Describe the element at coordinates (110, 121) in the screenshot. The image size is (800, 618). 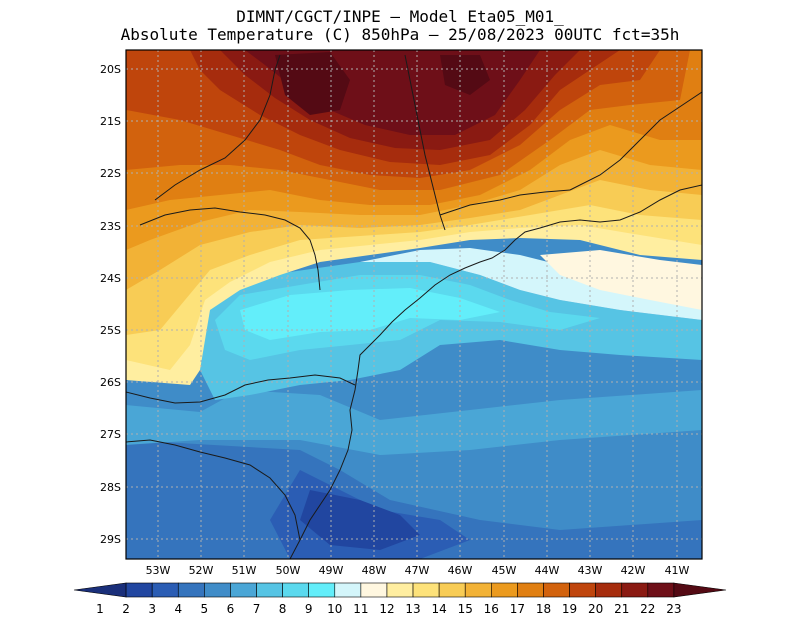
I see `lat-label-21s: 21S` at that location.